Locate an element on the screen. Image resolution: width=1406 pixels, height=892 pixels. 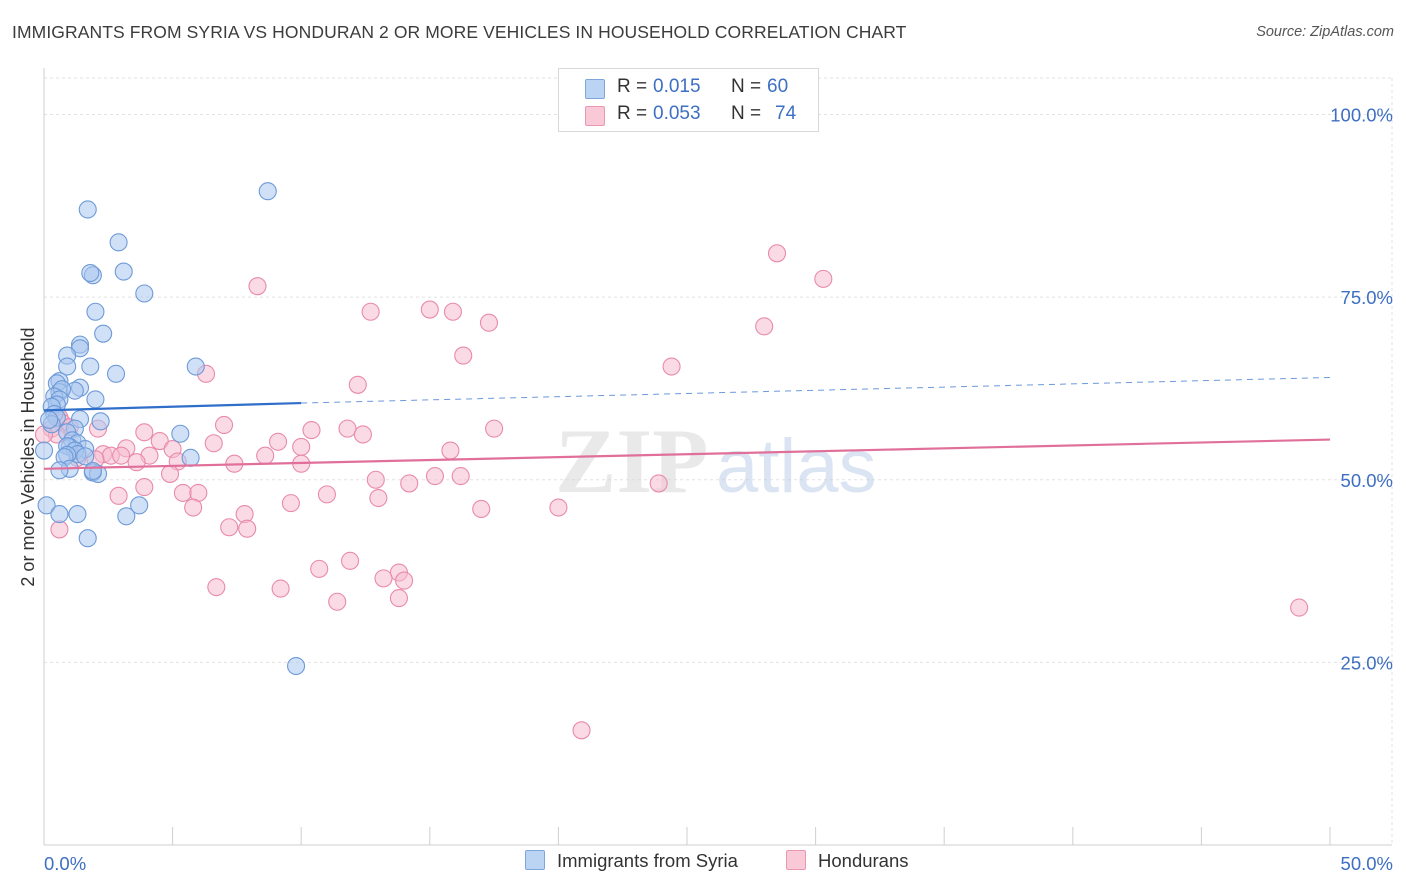
stats-legend: R = 0.015 N = 60 R = 0.053 N = 74 is located at coordinates (688, 100).